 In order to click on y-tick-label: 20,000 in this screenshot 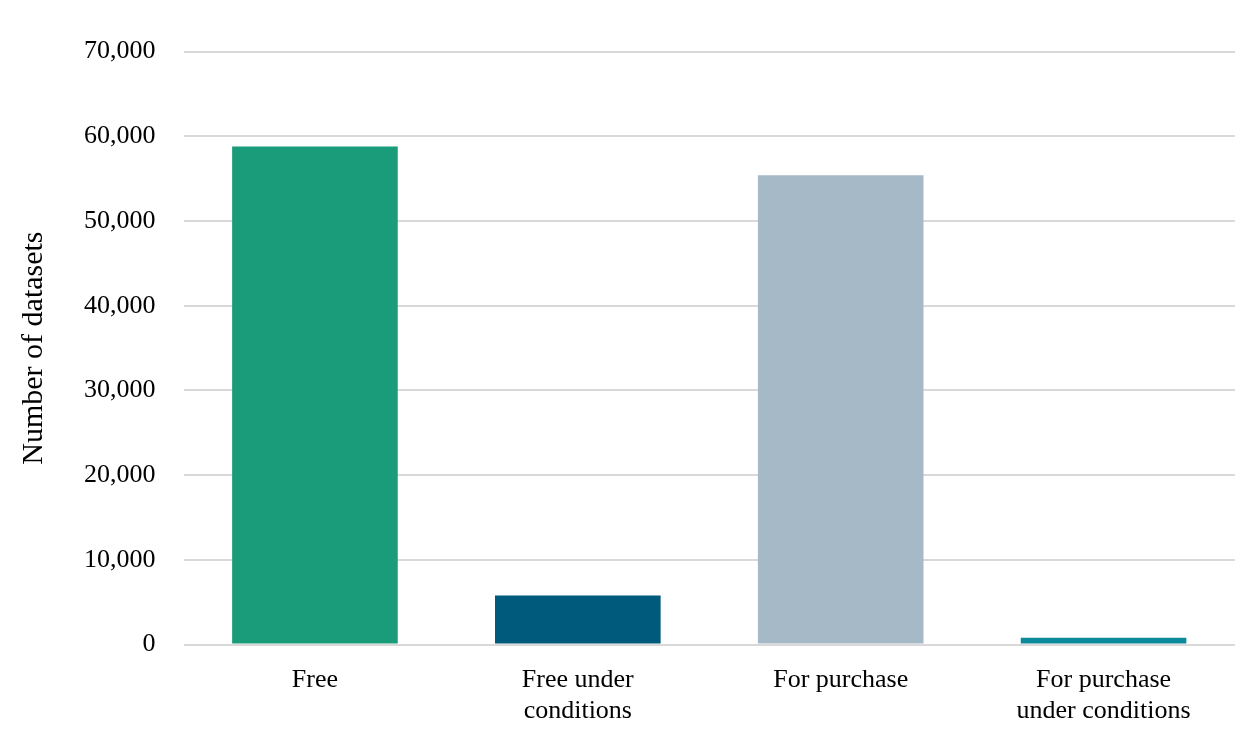, I will do `click(120, 473)`.